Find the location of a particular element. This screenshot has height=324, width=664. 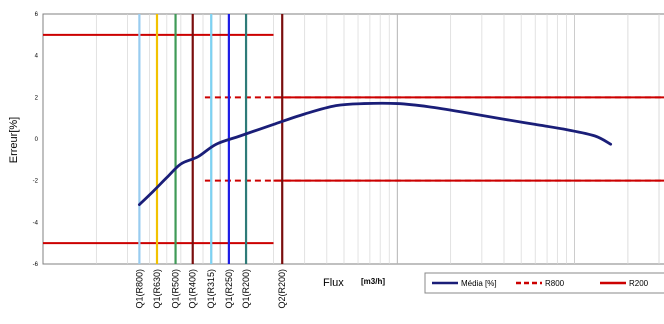

y-tick-label: -4 is located at coordinates (36, 223).